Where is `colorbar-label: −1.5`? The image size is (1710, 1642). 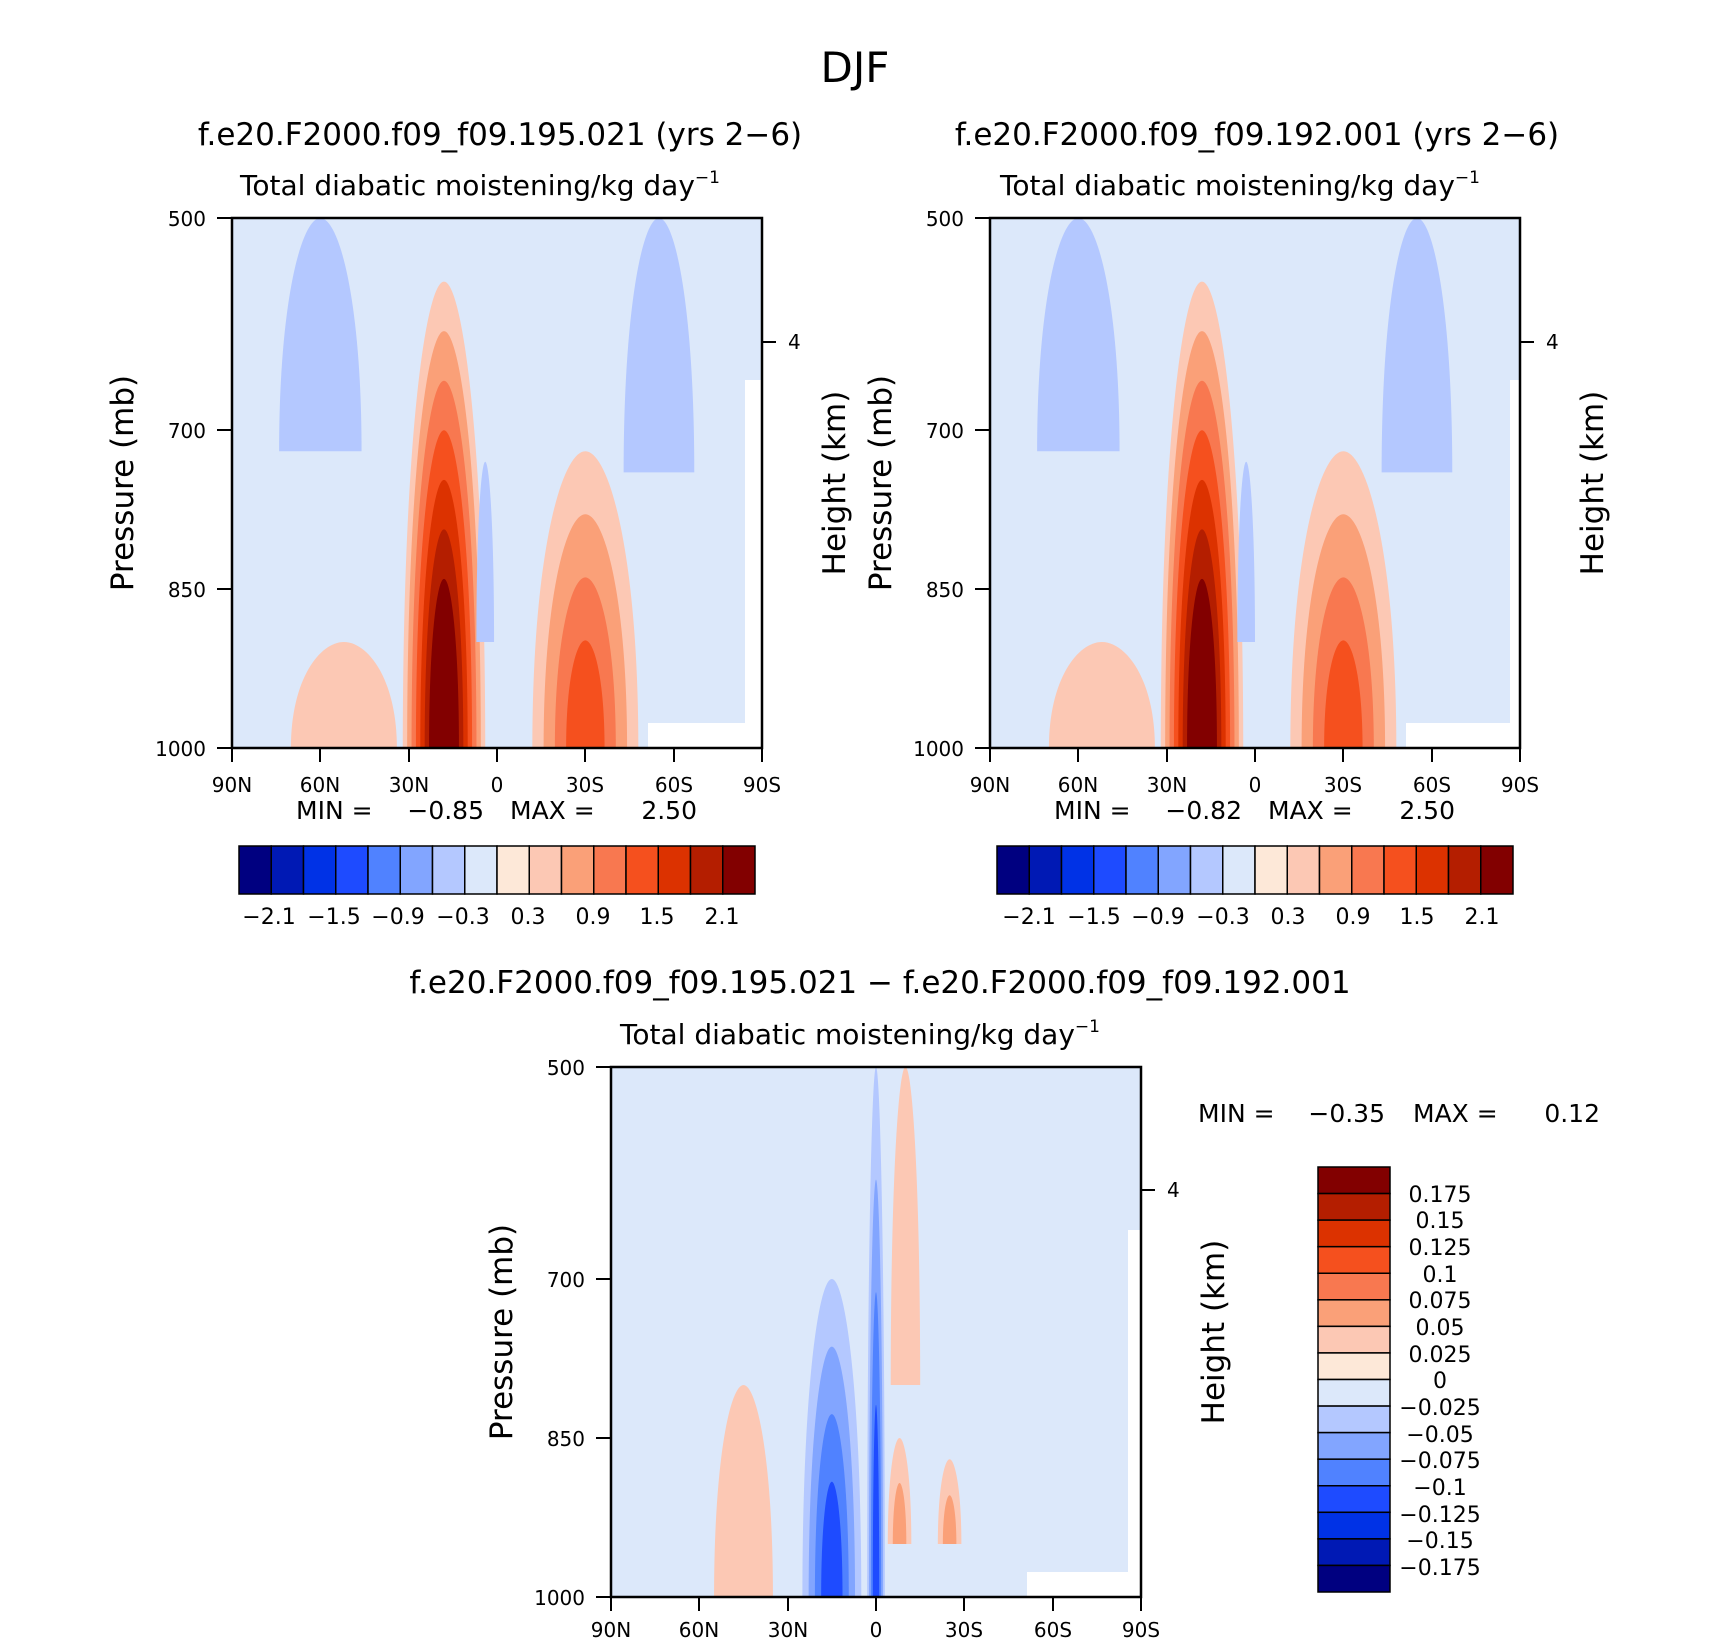
colorbar-label: −1.5 is located at coordinates (1093, 917).